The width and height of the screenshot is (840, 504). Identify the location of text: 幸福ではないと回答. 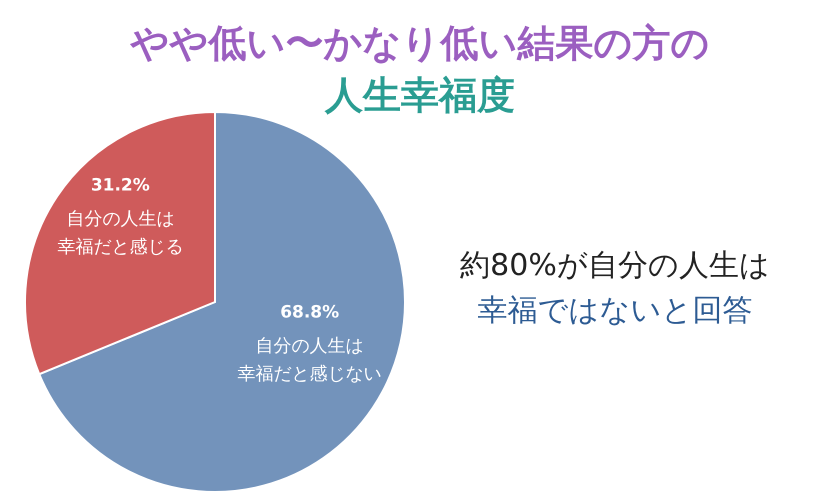
(615, 310).